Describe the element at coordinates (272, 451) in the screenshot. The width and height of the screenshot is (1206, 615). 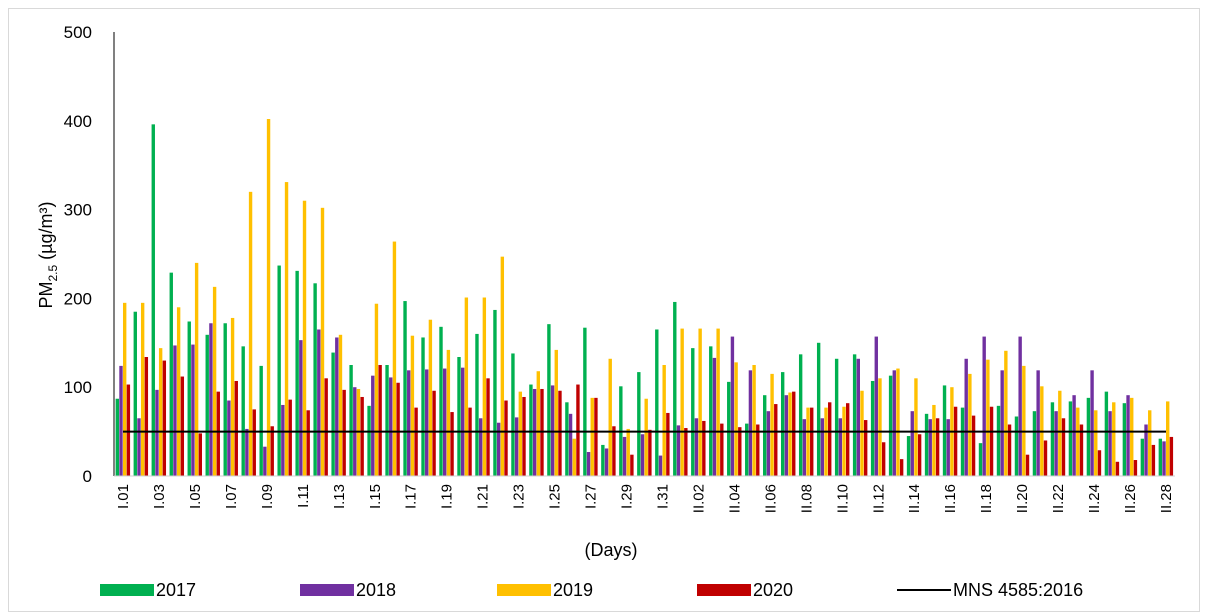
I see `bar-2020-I.09` at that location.